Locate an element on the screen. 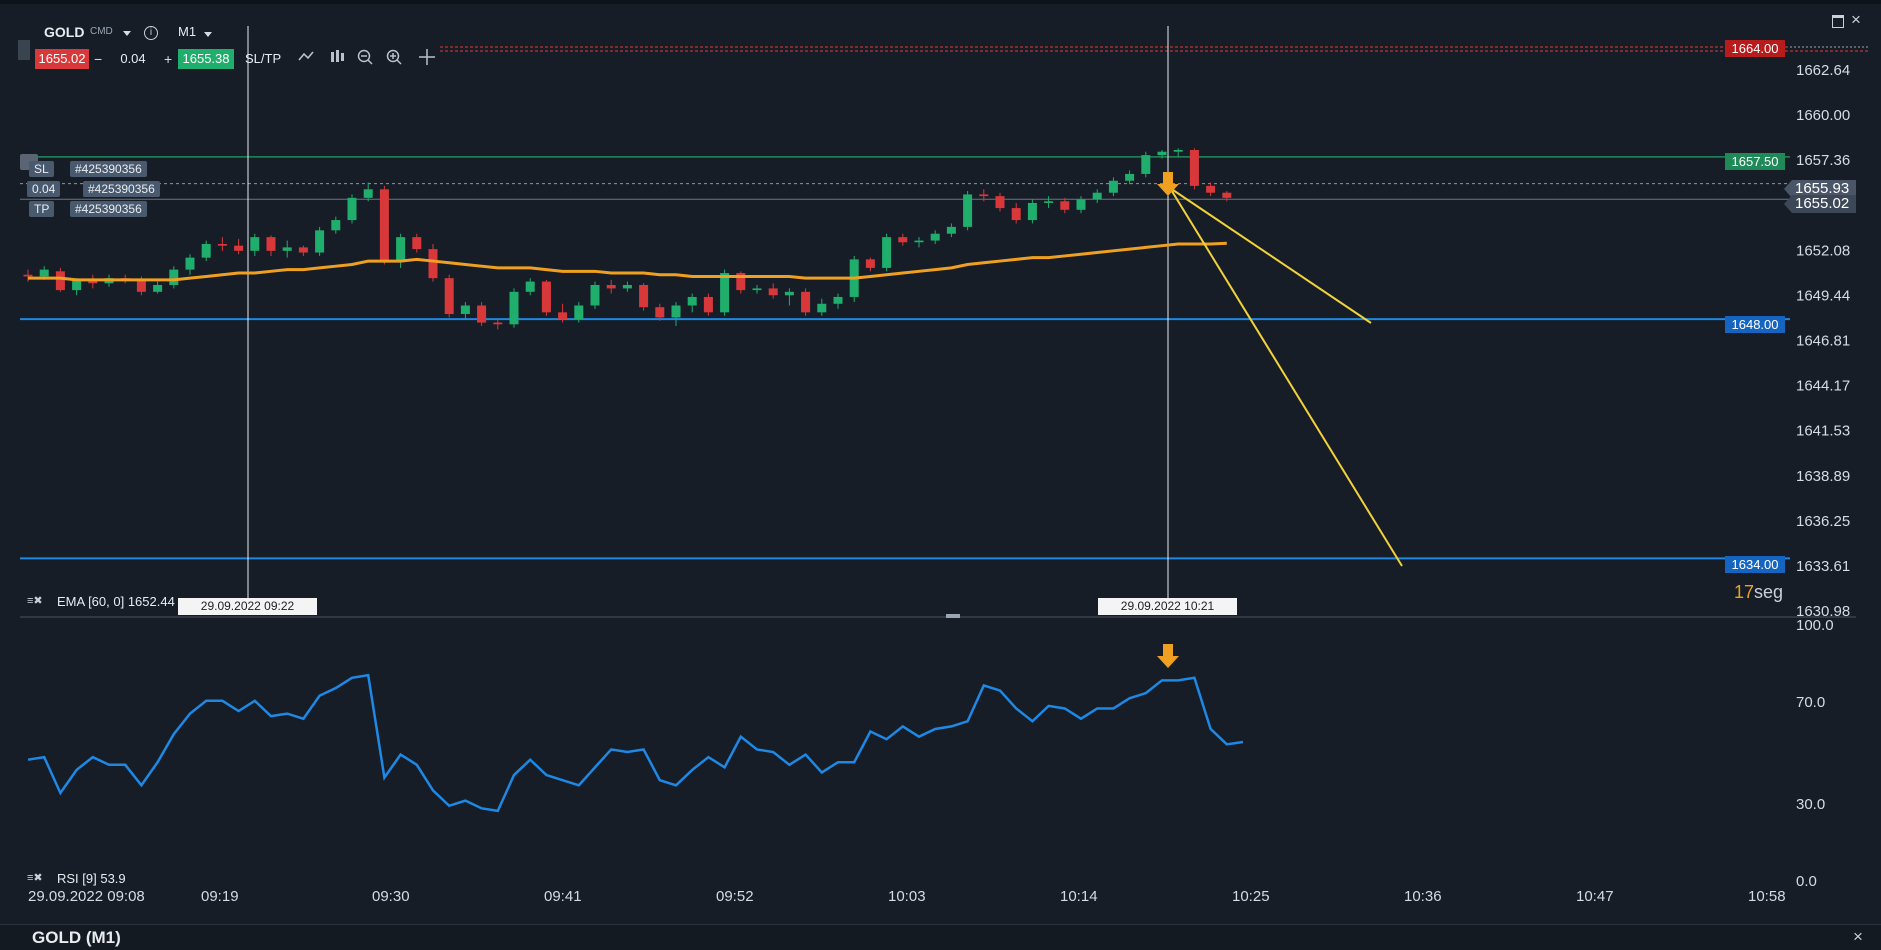 Image resolution: width=1881 pixels, height=950 pixels. time-axis-label: 10:25 is located at coordinates (1251, 896).